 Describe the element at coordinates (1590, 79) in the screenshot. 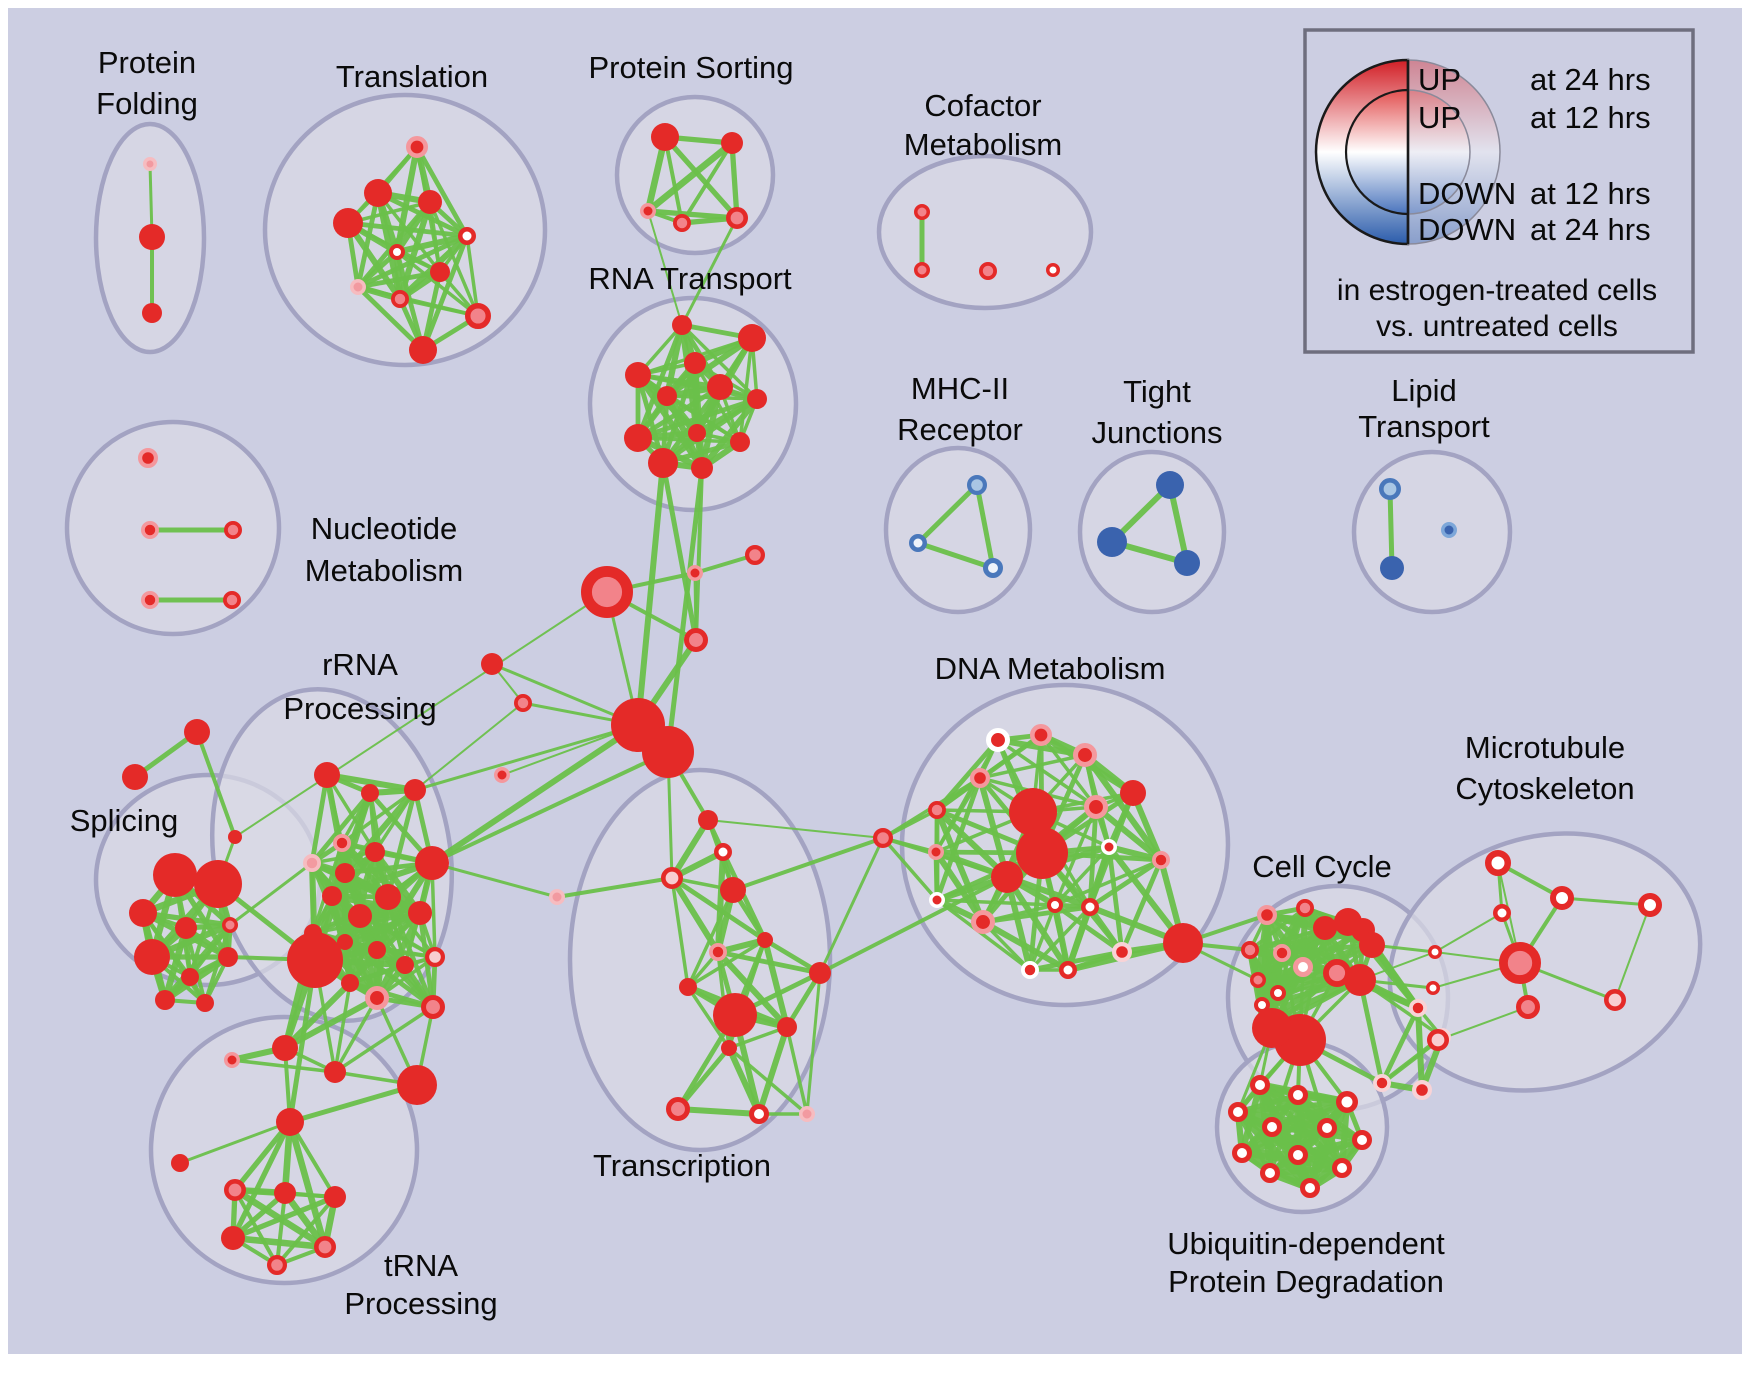

I see `legend-time-label: at 24 hrs` at that location.